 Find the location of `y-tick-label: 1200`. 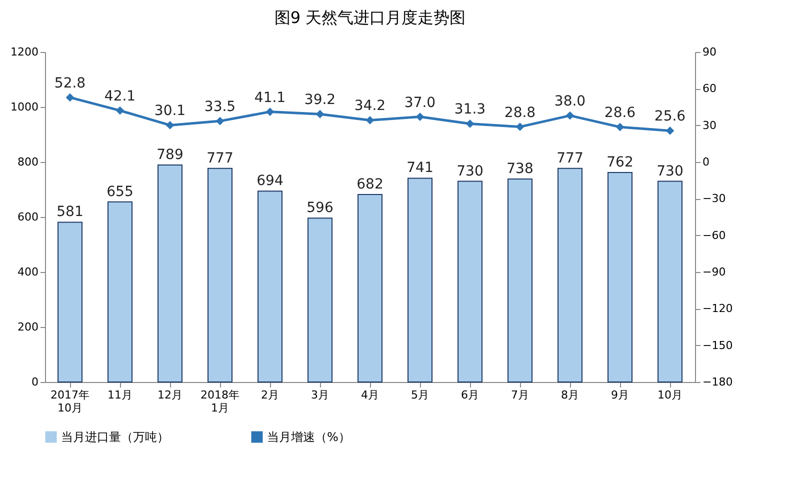

y-tick-label: 1200 is located at coordinates (24, 52).